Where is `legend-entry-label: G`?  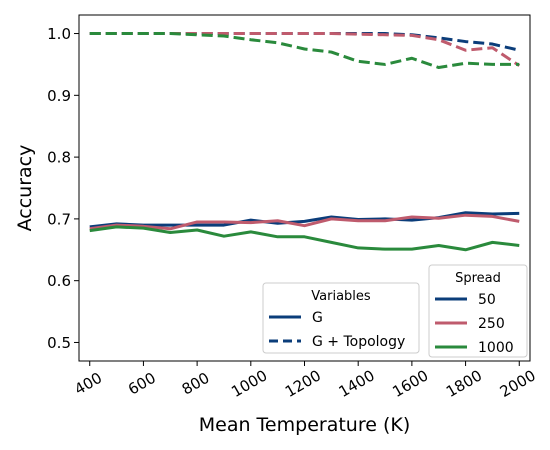
legend-entry-label: G is located at coordinates (317, 318).